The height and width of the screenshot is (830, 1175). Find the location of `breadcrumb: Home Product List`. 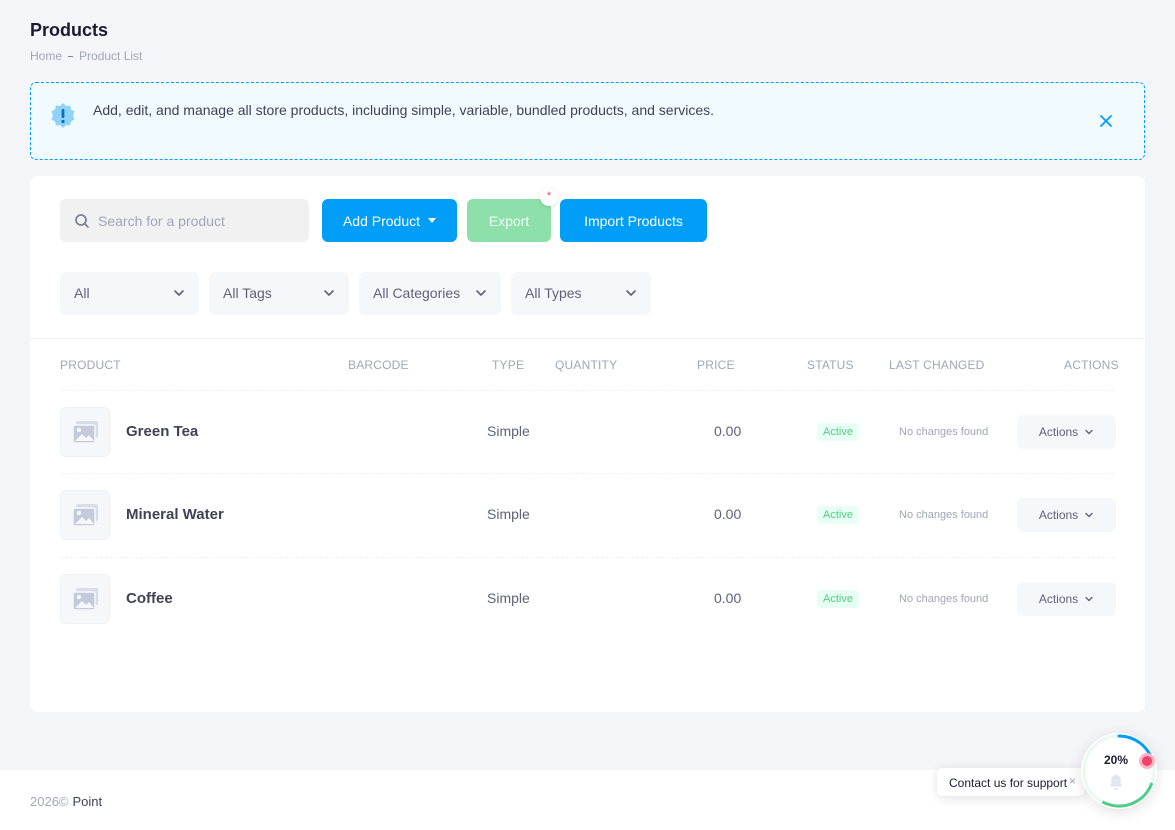

breadcrumb: Home Product List is located at coordinates (86, 56).